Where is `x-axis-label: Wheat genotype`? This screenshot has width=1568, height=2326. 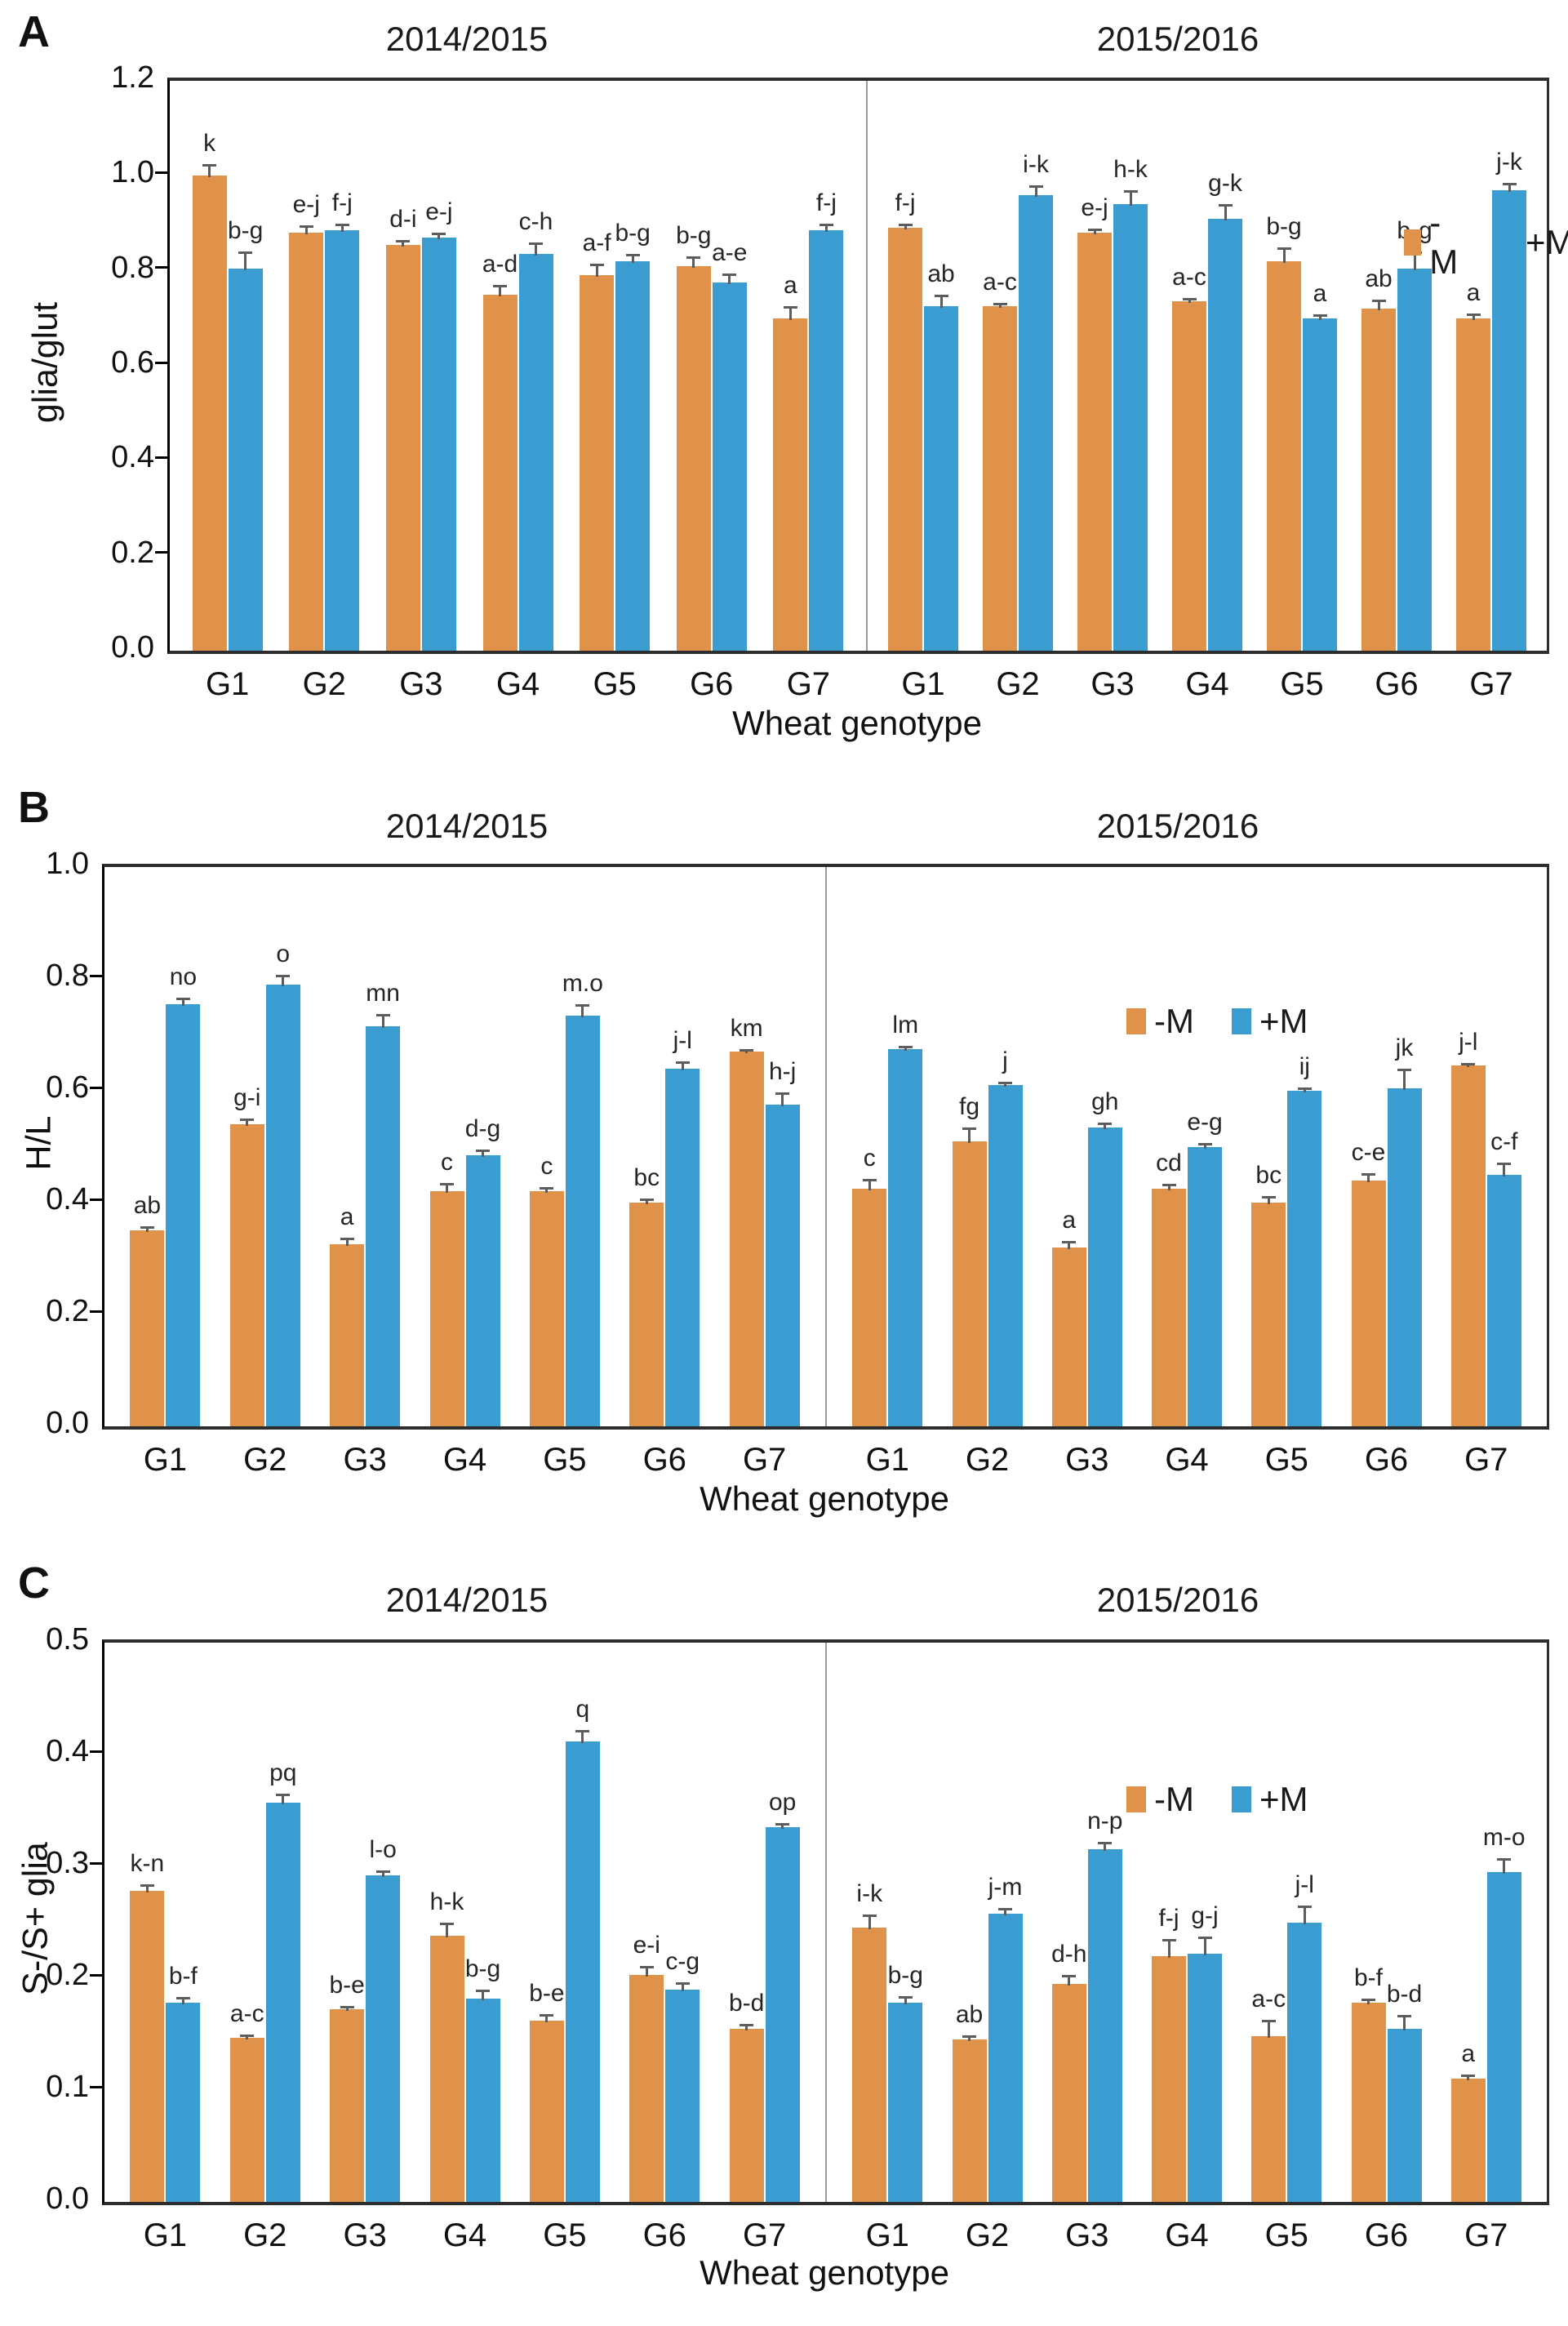
x-axis-label: Wheat genotype is located at coordinates (857, 723).